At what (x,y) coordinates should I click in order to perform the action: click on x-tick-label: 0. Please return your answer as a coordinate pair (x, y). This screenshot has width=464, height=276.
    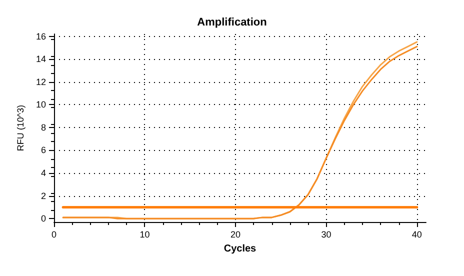
    Looking at the image, I should click on (54, 235).